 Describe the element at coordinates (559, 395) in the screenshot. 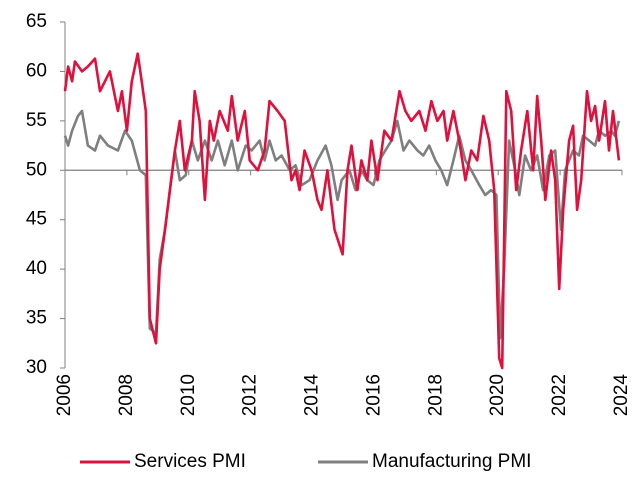

I see `x-tick-label: 2022` at that location.